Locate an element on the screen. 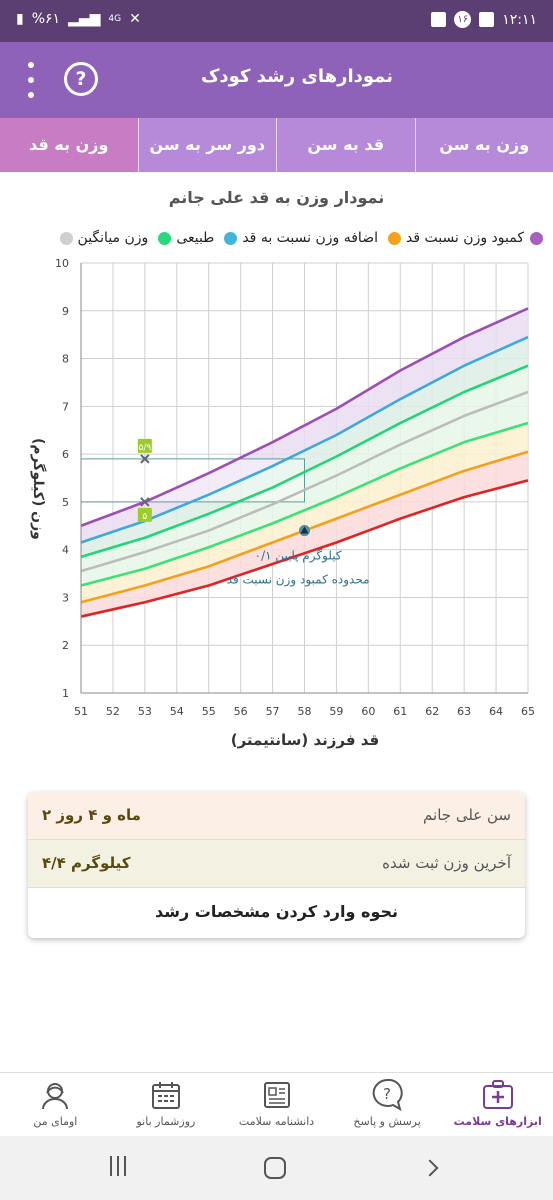 This screenshot has height=1200, width=553. info-row-last-weight: آخرین وزن ثبت شده ۴/۴ کیلوگرم is located at coordinates (276, 864).